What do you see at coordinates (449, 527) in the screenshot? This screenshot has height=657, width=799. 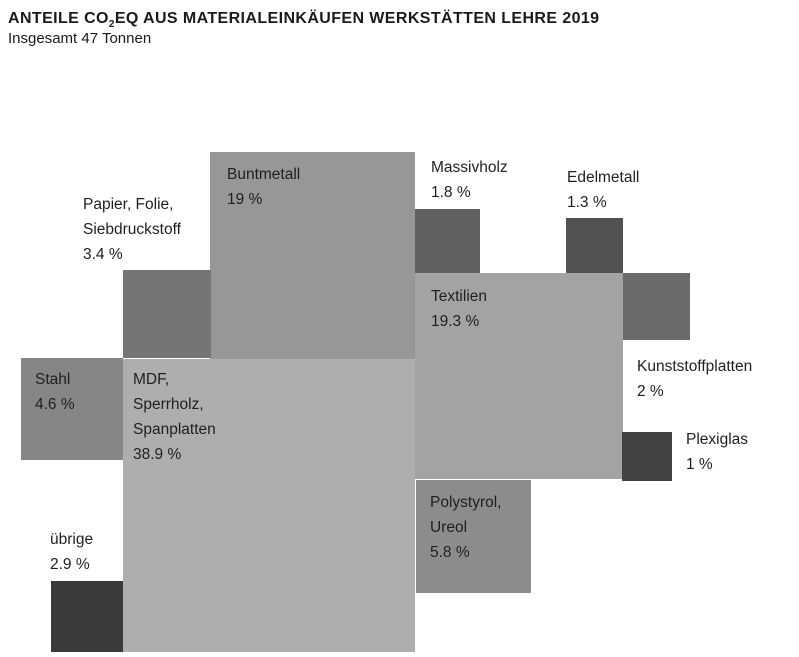 I see `label-polystyrol-ureol-line: Ureol` at bounding box center [449, 527].